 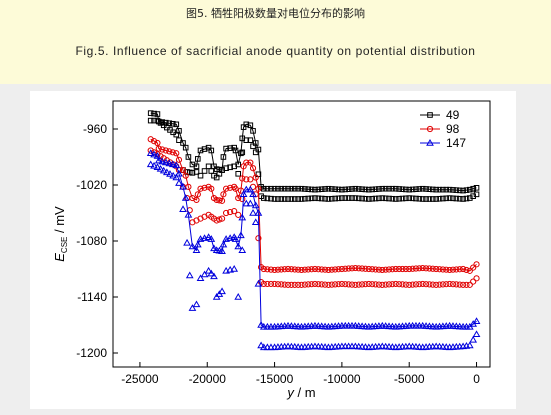 What do you see at coordinates (92, 297) in the screenshot?
I see `y-tick-label: -1140` at bounding box center [92, 297].